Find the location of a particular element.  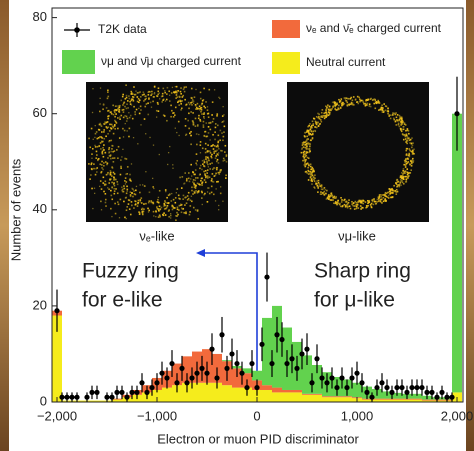

legend-marker is located at coordinates (77, 30).